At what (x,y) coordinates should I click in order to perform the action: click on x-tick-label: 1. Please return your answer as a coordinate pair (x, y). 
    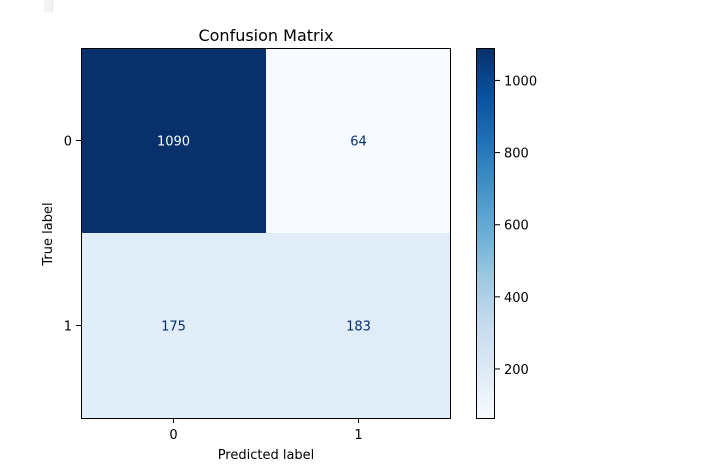
    Looking at the image, I should click on (358, 435).